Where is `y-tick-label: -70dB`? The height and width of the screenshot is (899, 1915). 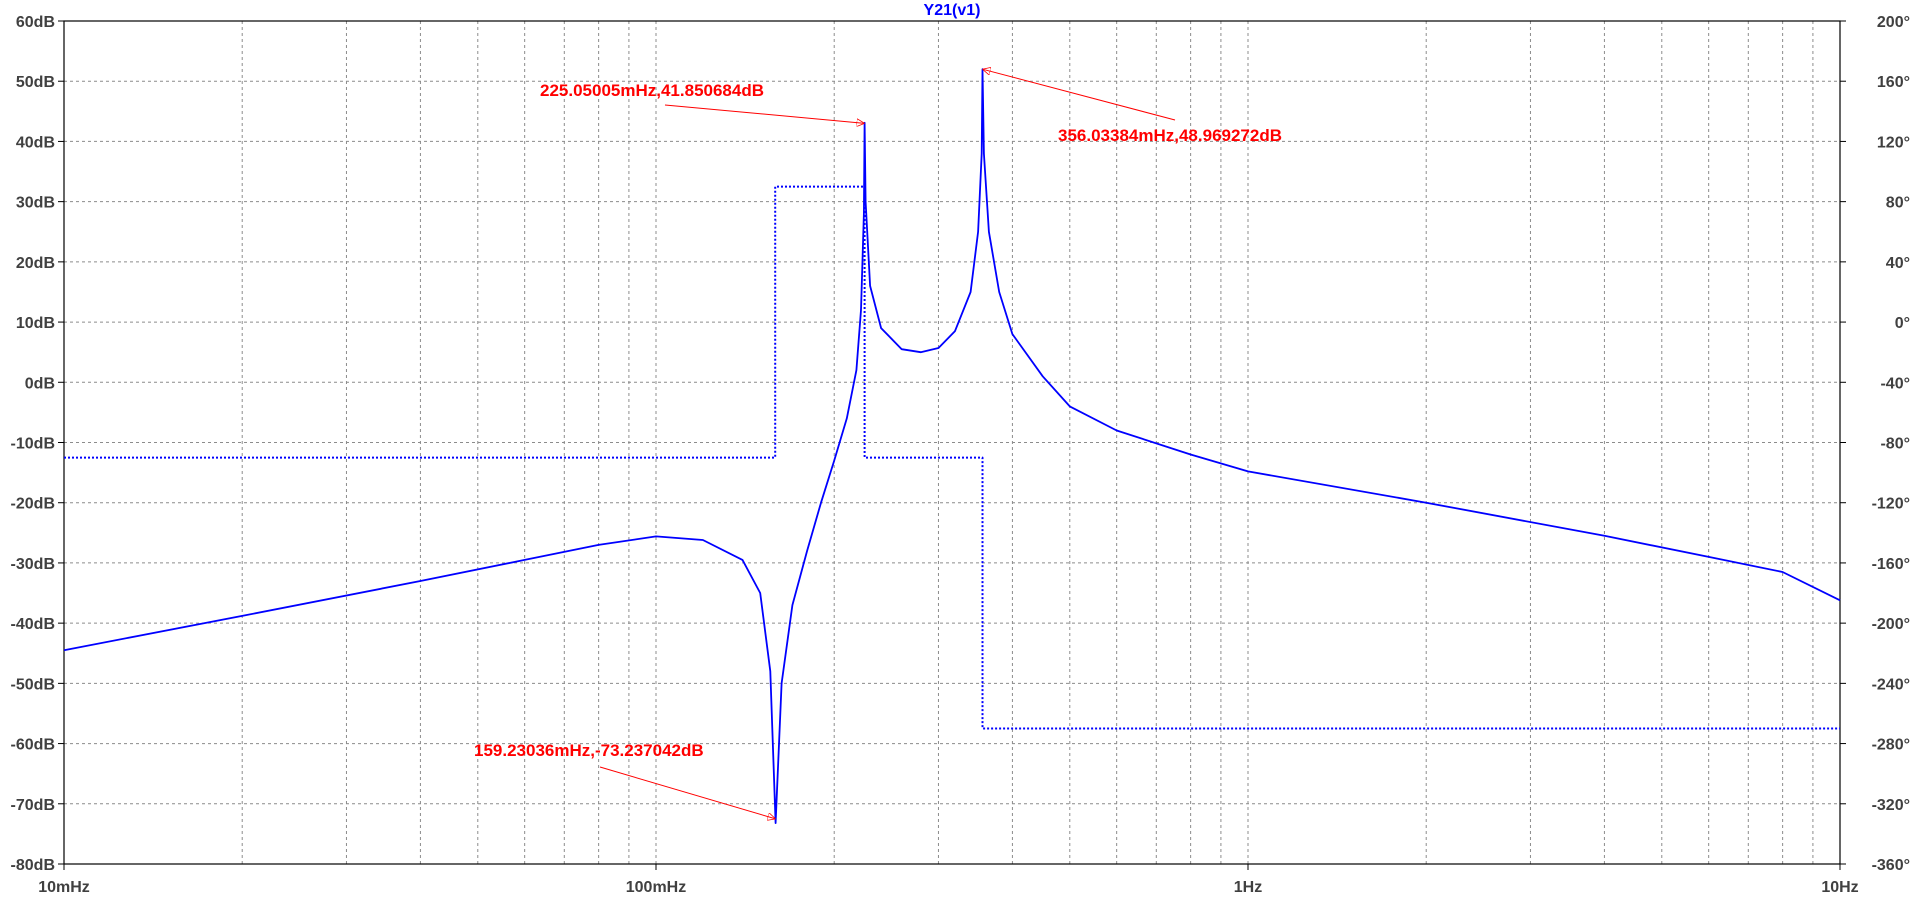 y-tick-label: -70dB is located at coordinates (33, 805).